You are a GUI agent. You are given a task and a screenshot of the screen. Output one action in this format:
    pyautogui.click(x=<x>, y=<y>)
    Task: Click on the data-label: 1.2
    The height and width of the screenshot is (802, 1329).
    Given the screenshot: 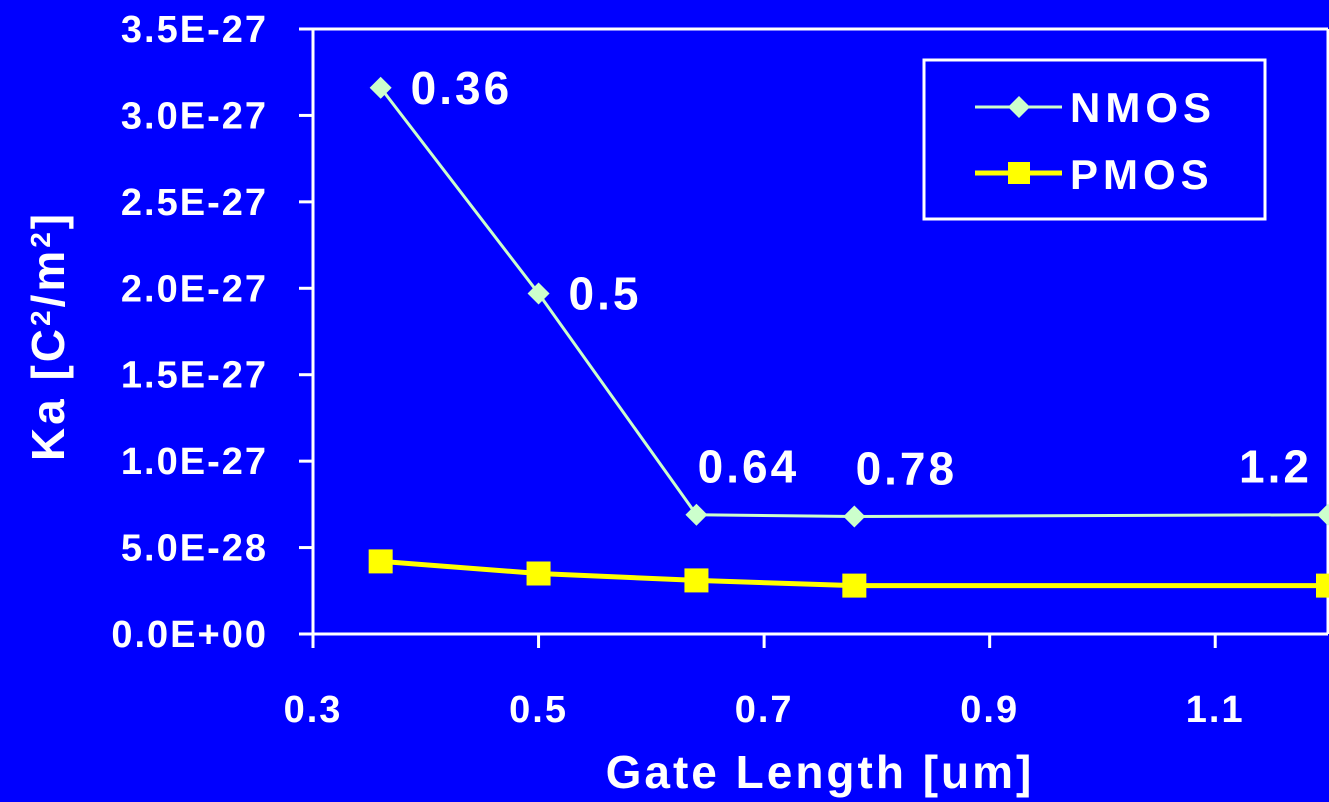 What is the action you would take?
    pyautogui.click(x=1275, y=467)
    